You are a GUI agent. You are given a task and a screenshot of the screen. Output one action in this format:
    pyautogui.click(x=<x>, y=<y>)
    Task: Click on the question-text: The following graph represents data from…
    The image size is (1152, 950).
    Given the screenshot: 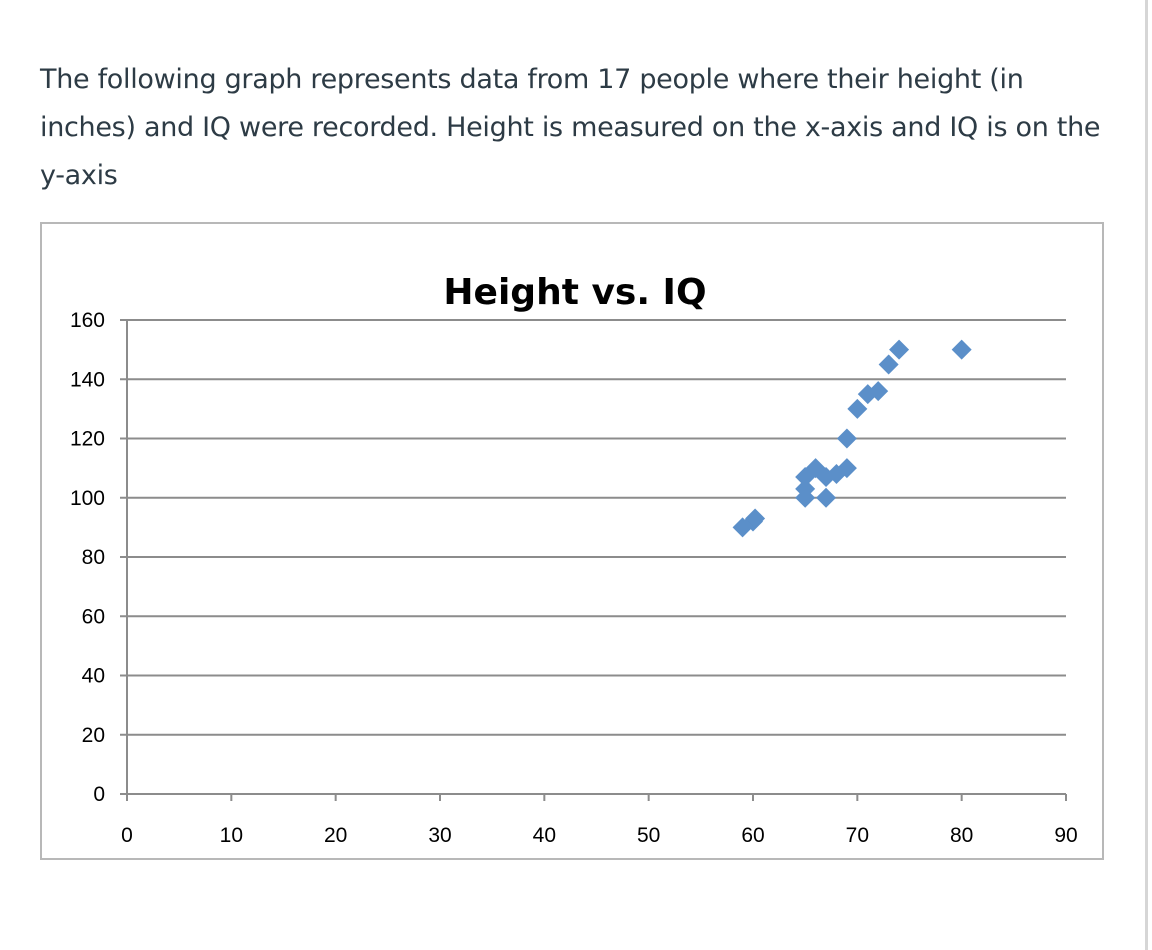 What is the action you would take?
    pyautogui.click(x=570, y=127)
    